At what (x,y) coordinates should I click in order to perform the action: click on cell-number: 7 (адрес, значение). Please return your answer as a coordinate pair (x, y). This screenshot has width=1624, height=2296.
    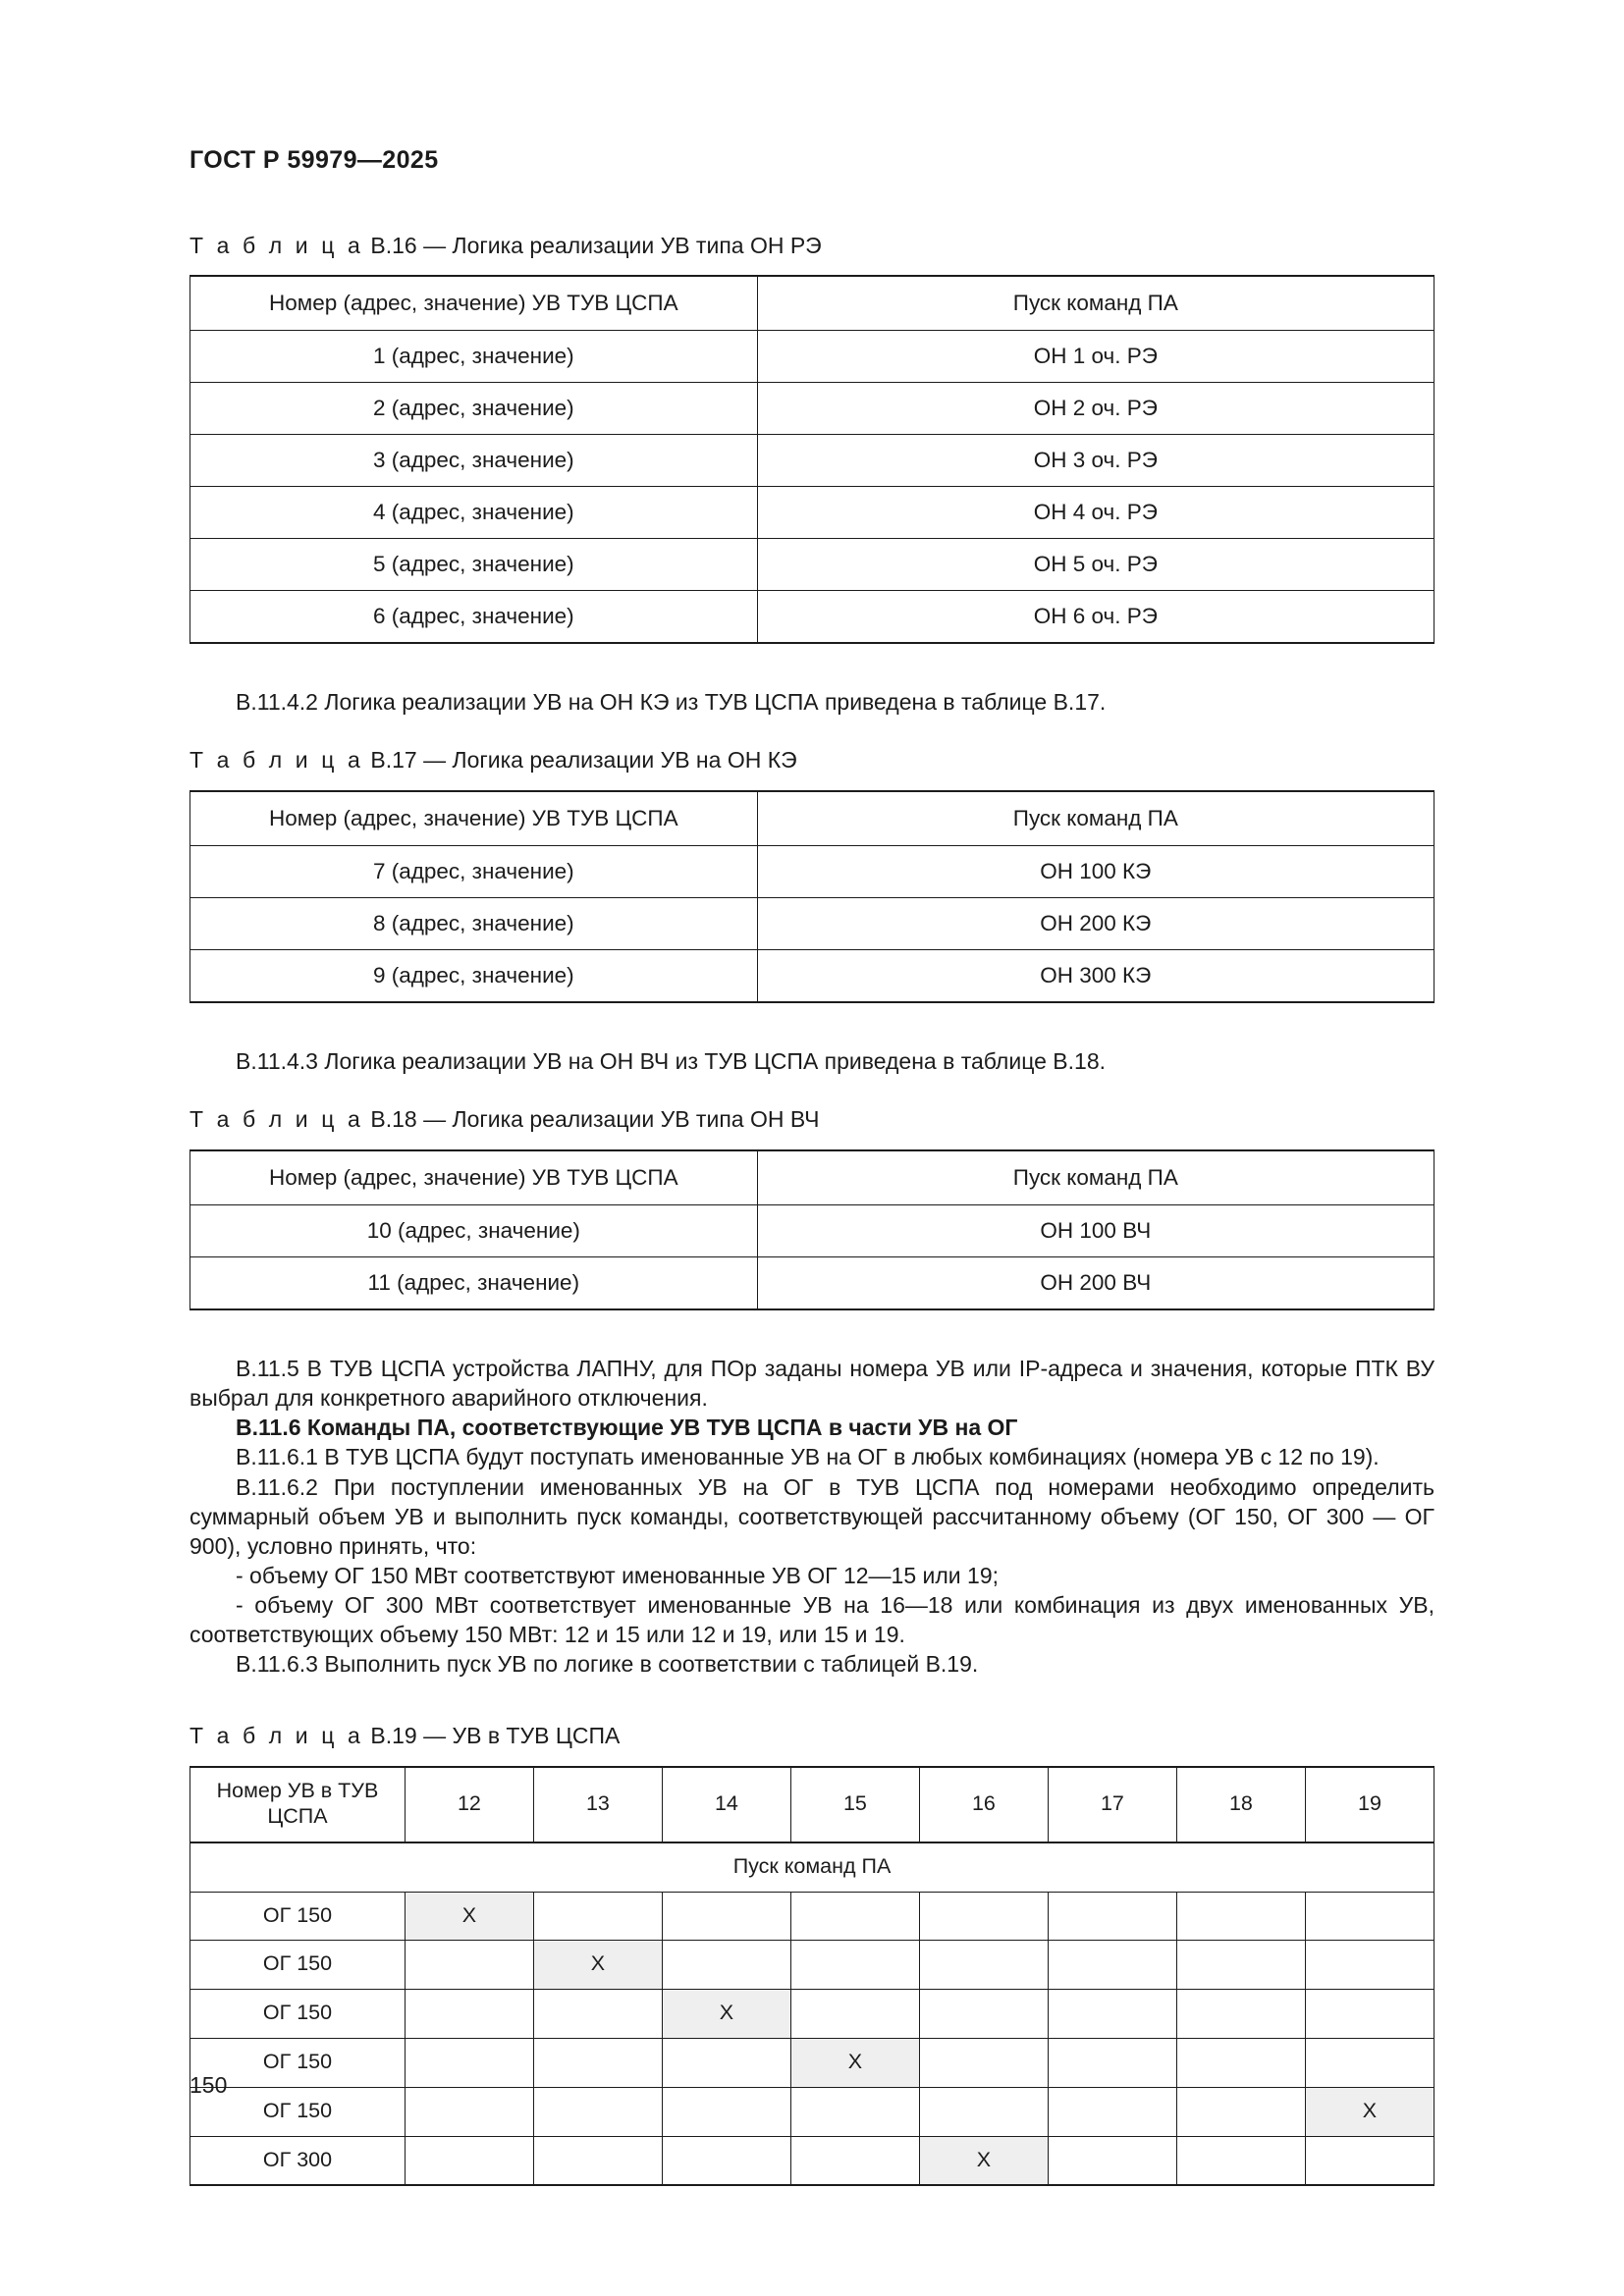
    Looking at the image, I should click on (473, 872).